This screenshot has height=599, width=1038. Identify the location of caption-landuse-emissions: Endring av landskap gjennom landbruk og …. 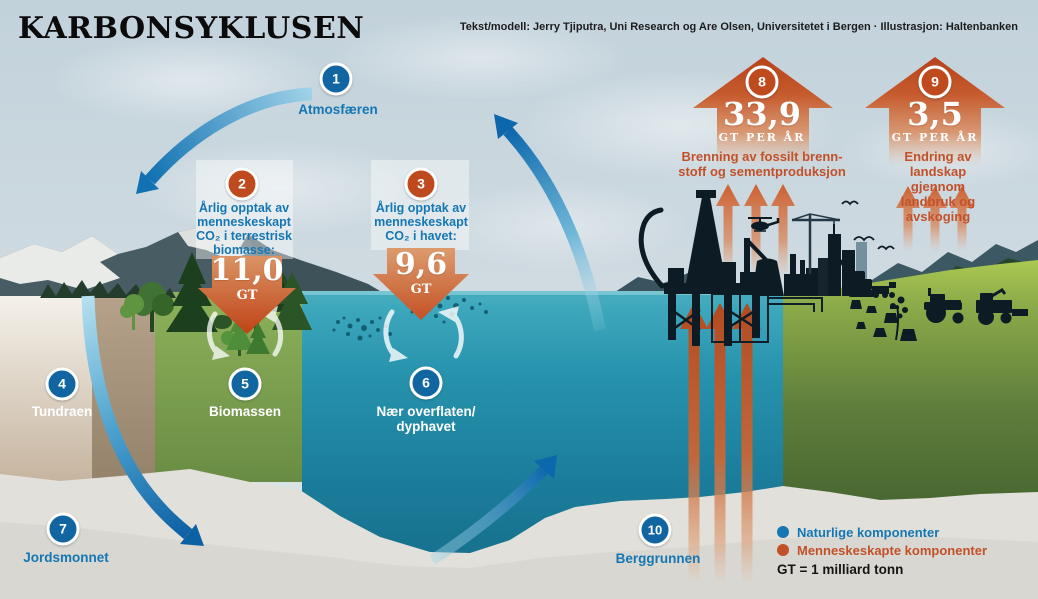
(938, 186).